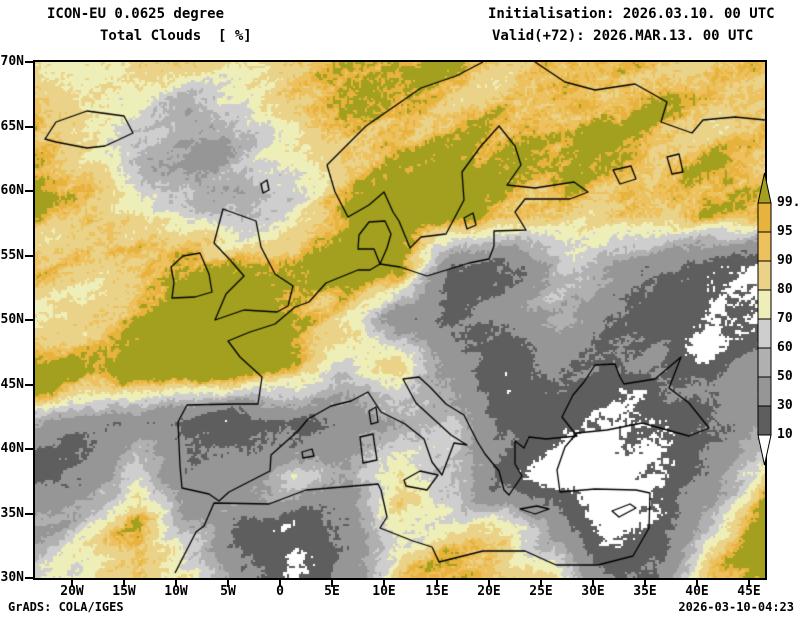 Image resolution: width=800 pixels, height=618 pixels. I want to click on lon-label: 5E, so click(332, 591).